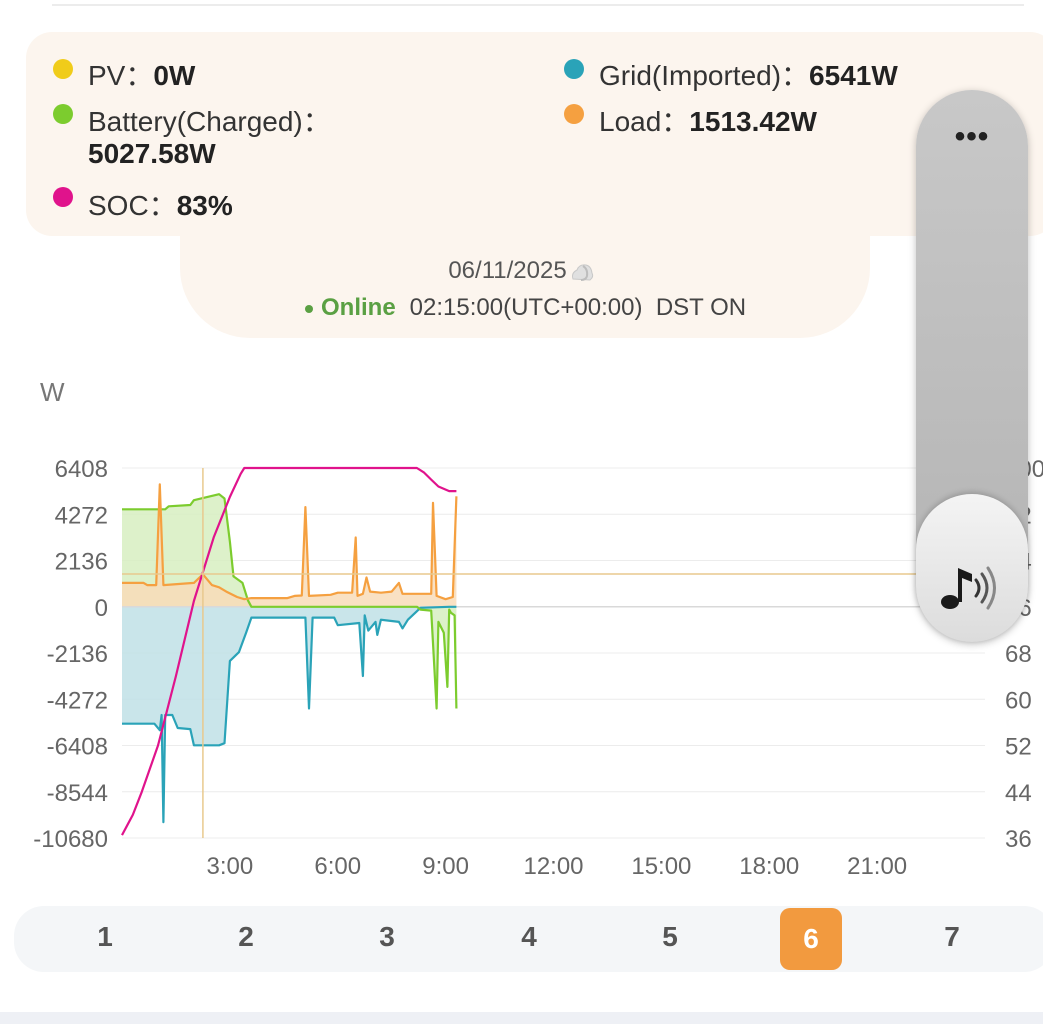  I want to click on series-area-battery-charged-, so click(289, 601).